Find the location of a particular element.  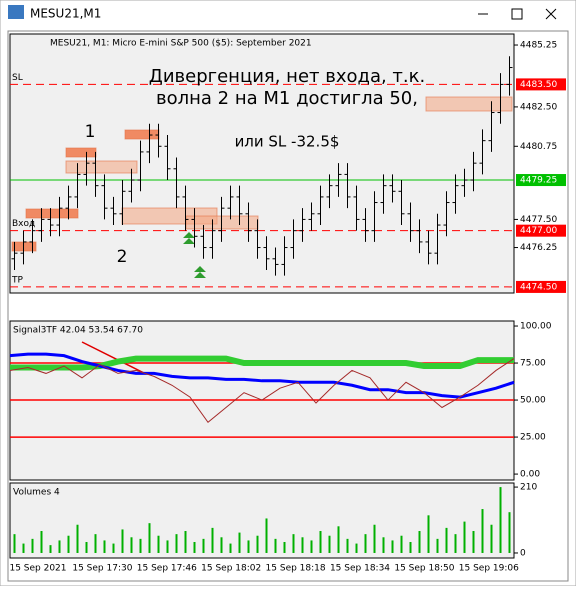

x-tick-label: 15 Sep 18:02 is located at coordinates (231, 569).